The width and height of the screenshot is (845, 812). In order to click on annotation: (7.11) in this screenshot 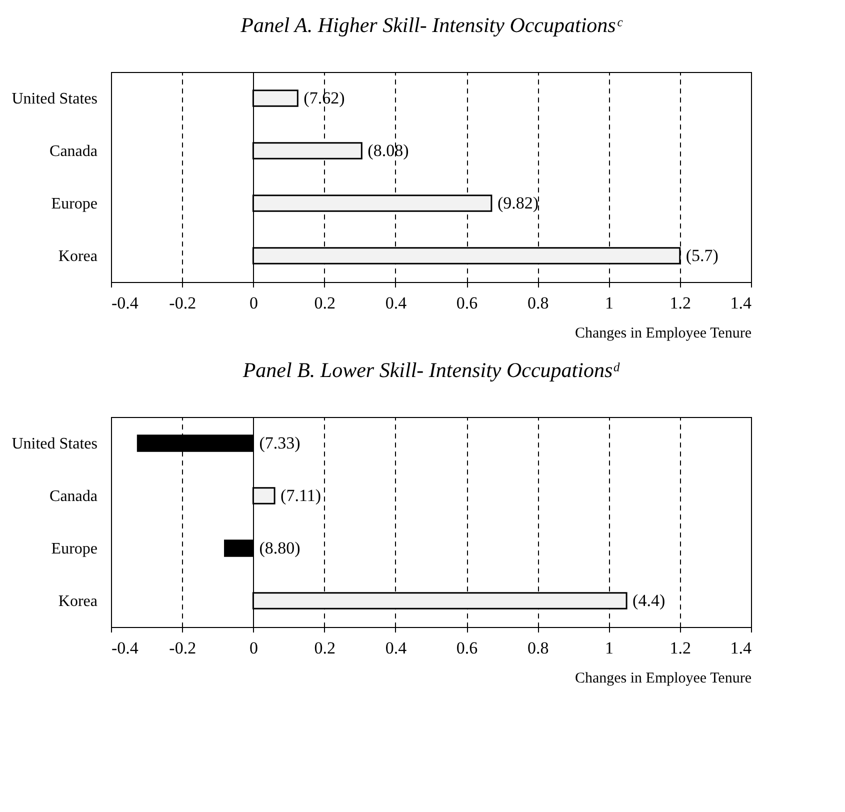, I will do `click(301, 495)`.